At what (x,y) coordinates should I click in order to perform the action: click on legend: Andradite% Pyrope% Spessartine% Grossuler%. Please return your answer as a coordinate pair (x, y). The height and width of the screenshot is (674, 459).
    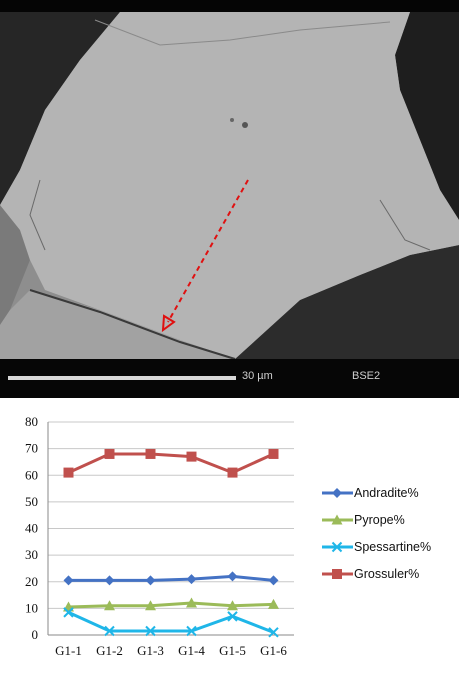
    Looking at the image, I should click on (376, 533).